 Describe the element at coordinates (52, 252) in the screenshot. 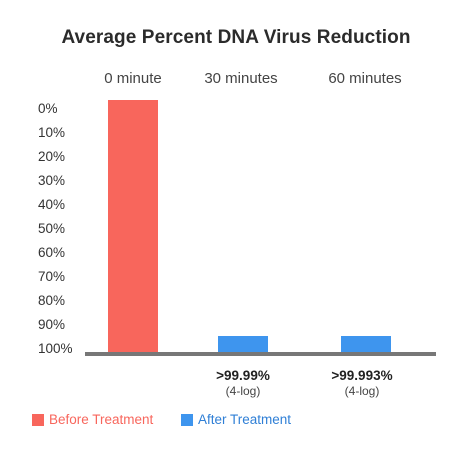

I see `y-tick-label: 60%` at that location.